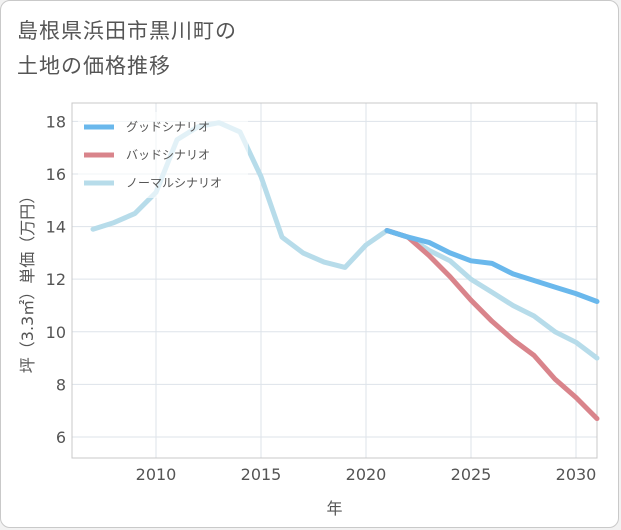  I want to click on y-tick-label: 6, so click(61, 437).